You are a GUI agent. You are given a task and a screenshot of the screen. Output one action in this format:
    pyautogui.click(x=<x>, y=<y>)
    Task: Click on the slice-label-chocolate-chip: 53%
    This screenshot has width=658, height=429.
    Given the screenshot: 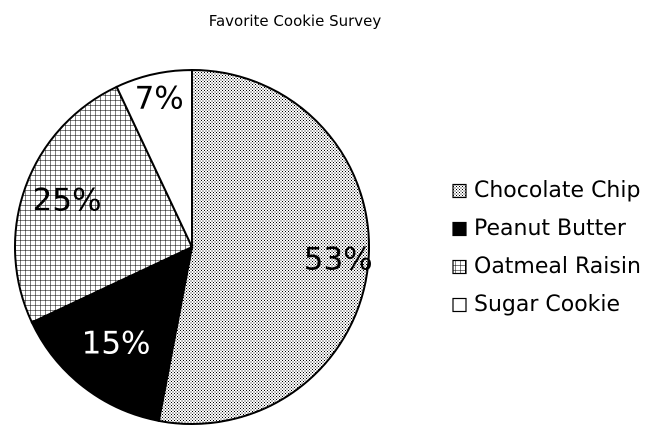 What is the action you would take?
    pyautogui.click(x=338, y=259)
    